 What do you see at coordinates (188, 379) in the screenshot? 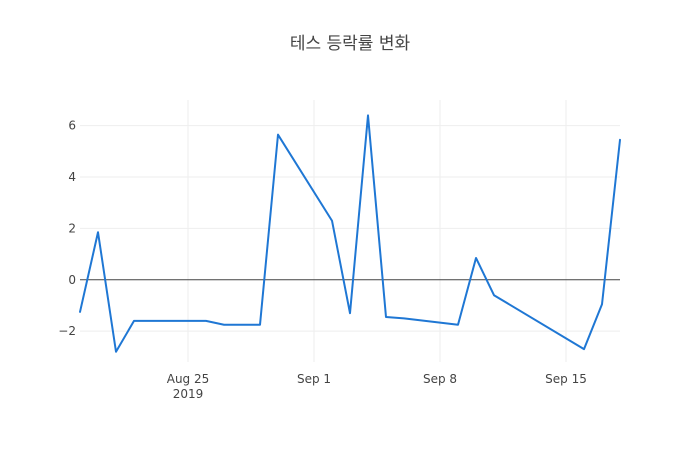
I see `x-tick-label: Aug 25` at bounding box center [188, 379].